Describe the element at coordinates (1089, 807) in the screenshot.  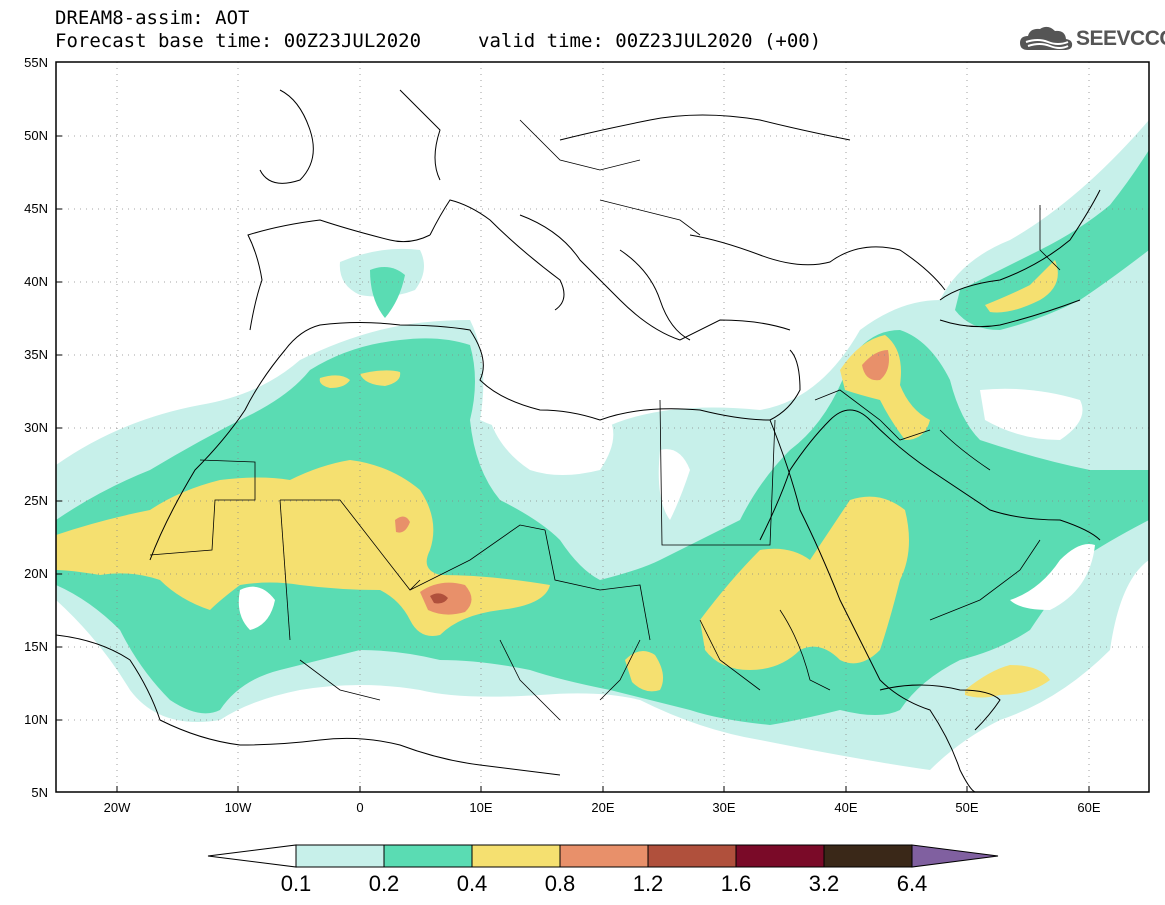
I see `lon-label: 60E` at that location.